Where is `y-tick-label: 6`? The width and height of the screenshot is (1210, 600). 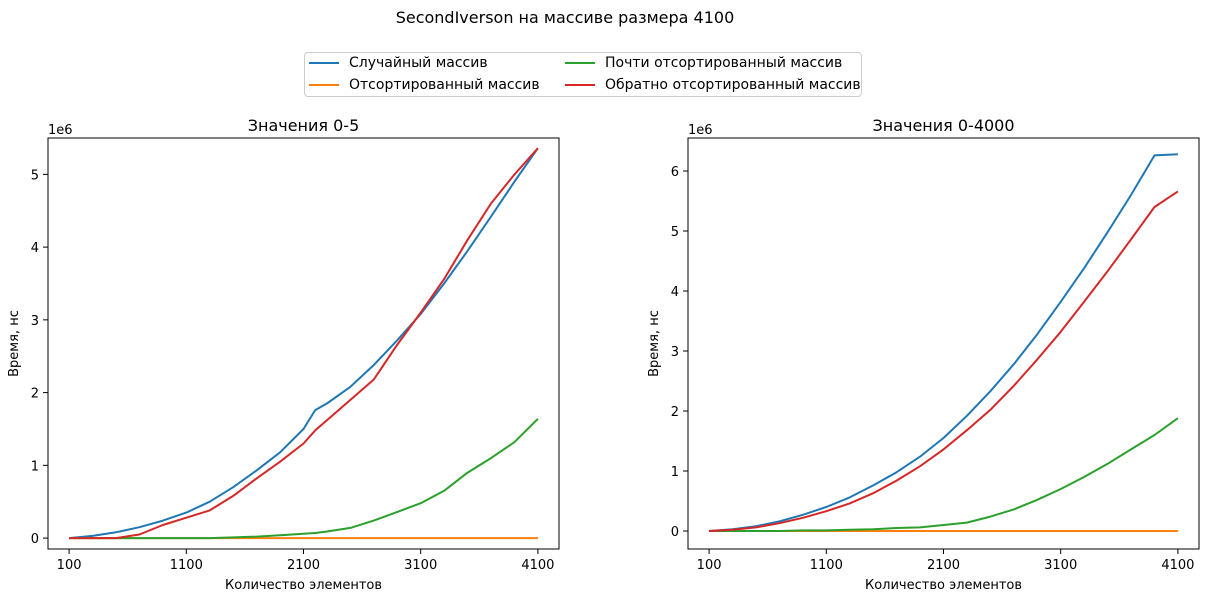 y-tick-label: 6 is located at coordinates (675, 172).